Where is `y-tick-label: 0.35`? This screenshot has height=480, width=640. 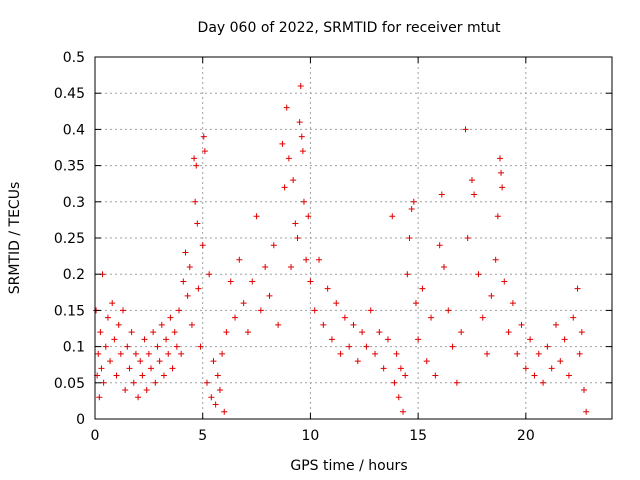 y-tick-label: 0.35 is located at coordinates (69, 167).